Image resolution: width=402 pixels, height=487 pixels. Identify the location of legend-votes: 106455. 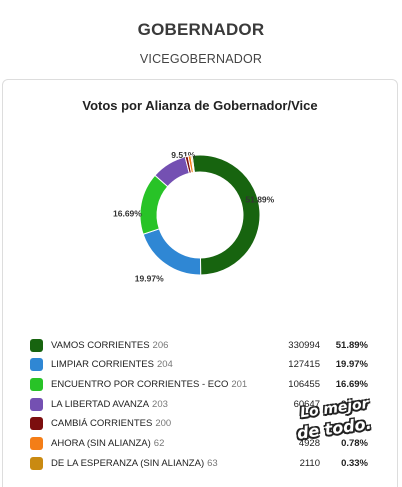
(304, 384).